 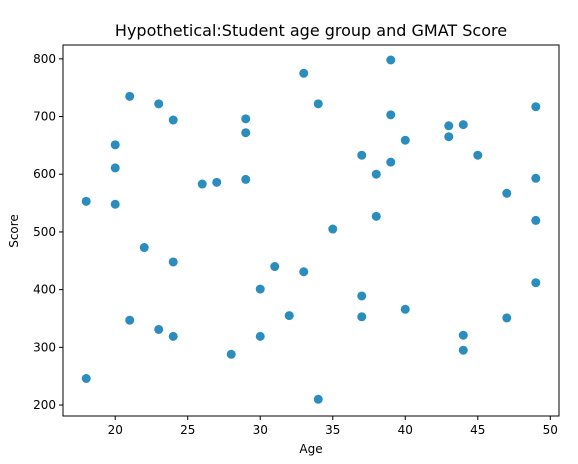 I want to click on y-tick-label: 500, so click(x=44, y=232).